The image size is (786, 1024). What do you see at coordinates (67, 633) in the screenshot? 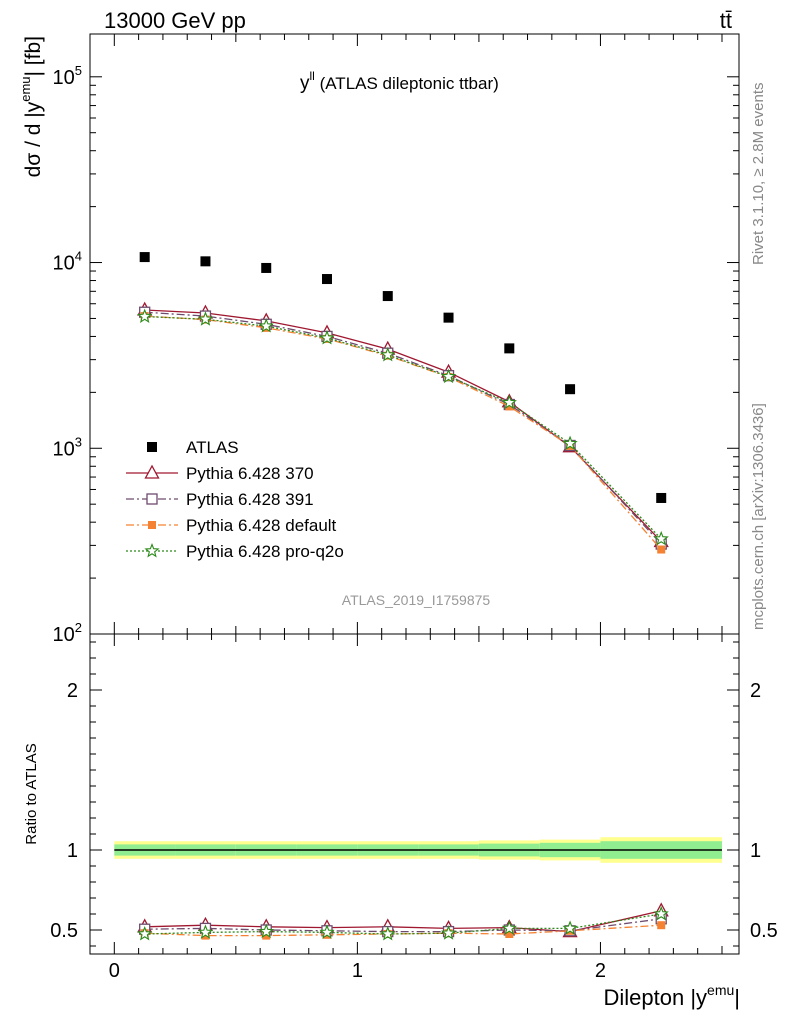
I see `main-y-tick-label: 10²` at bounding box center [67, 633].